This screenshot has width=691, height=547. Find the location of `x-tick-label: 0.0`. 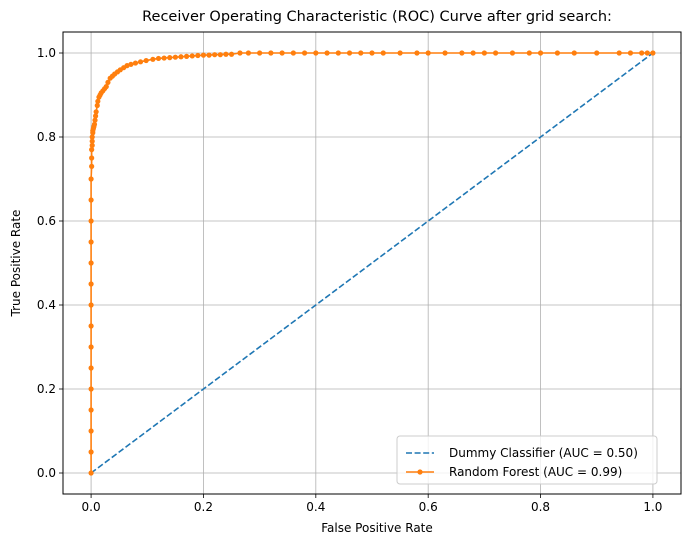

x-tick-label: 0.0 is located at coordinates (91, 507).